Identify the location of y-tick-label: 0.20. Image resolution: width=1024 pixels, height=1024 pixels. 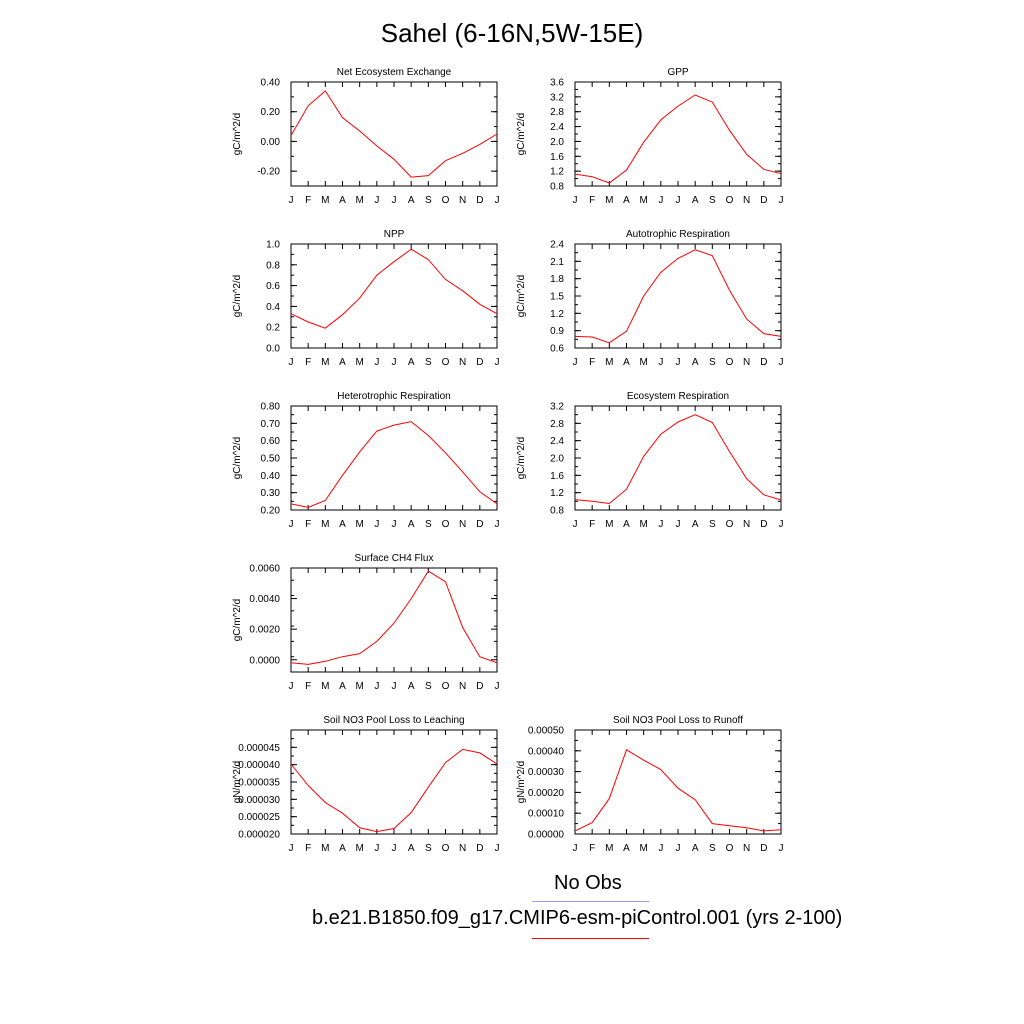
(271, 511).